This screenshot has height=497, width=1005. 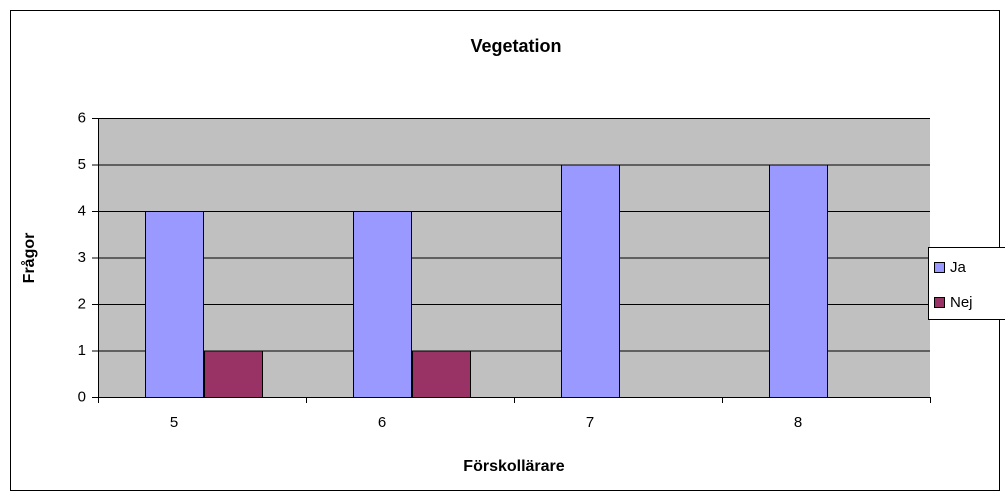 What do you see at coordinates (29, 258) in the screenshot?
I see `y-axis-label: Frågor` at bounding box center [29, 258].